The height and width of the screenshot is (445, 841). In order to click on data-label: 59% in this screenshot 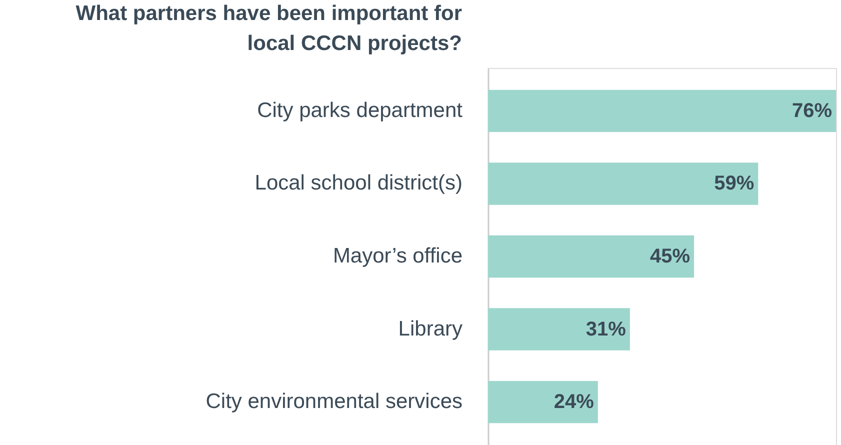, I will do `click(734, 183)`.